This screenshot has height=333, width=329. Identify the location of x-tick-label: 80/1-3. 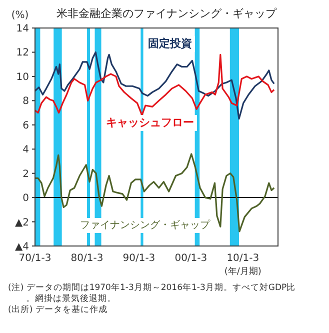
(87, 258).